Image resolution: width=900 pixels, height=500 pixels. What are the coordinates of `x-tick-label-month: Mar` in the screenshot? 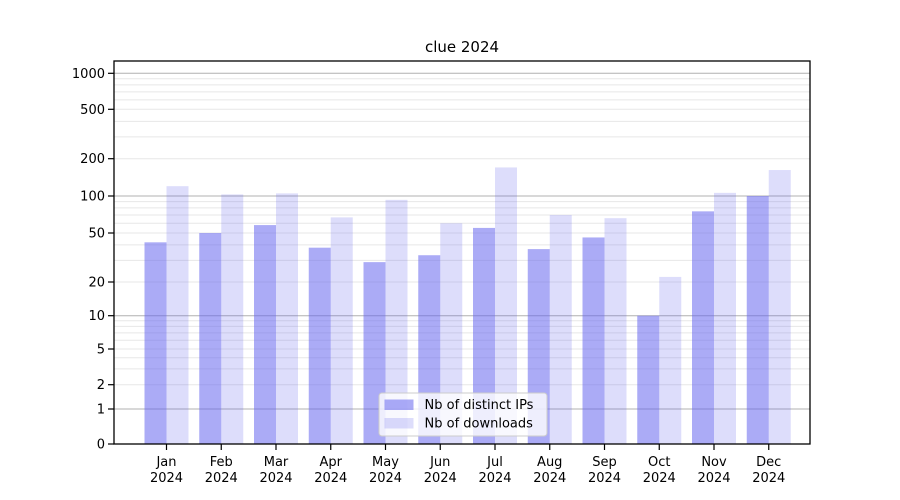 It's located at (276, 462).